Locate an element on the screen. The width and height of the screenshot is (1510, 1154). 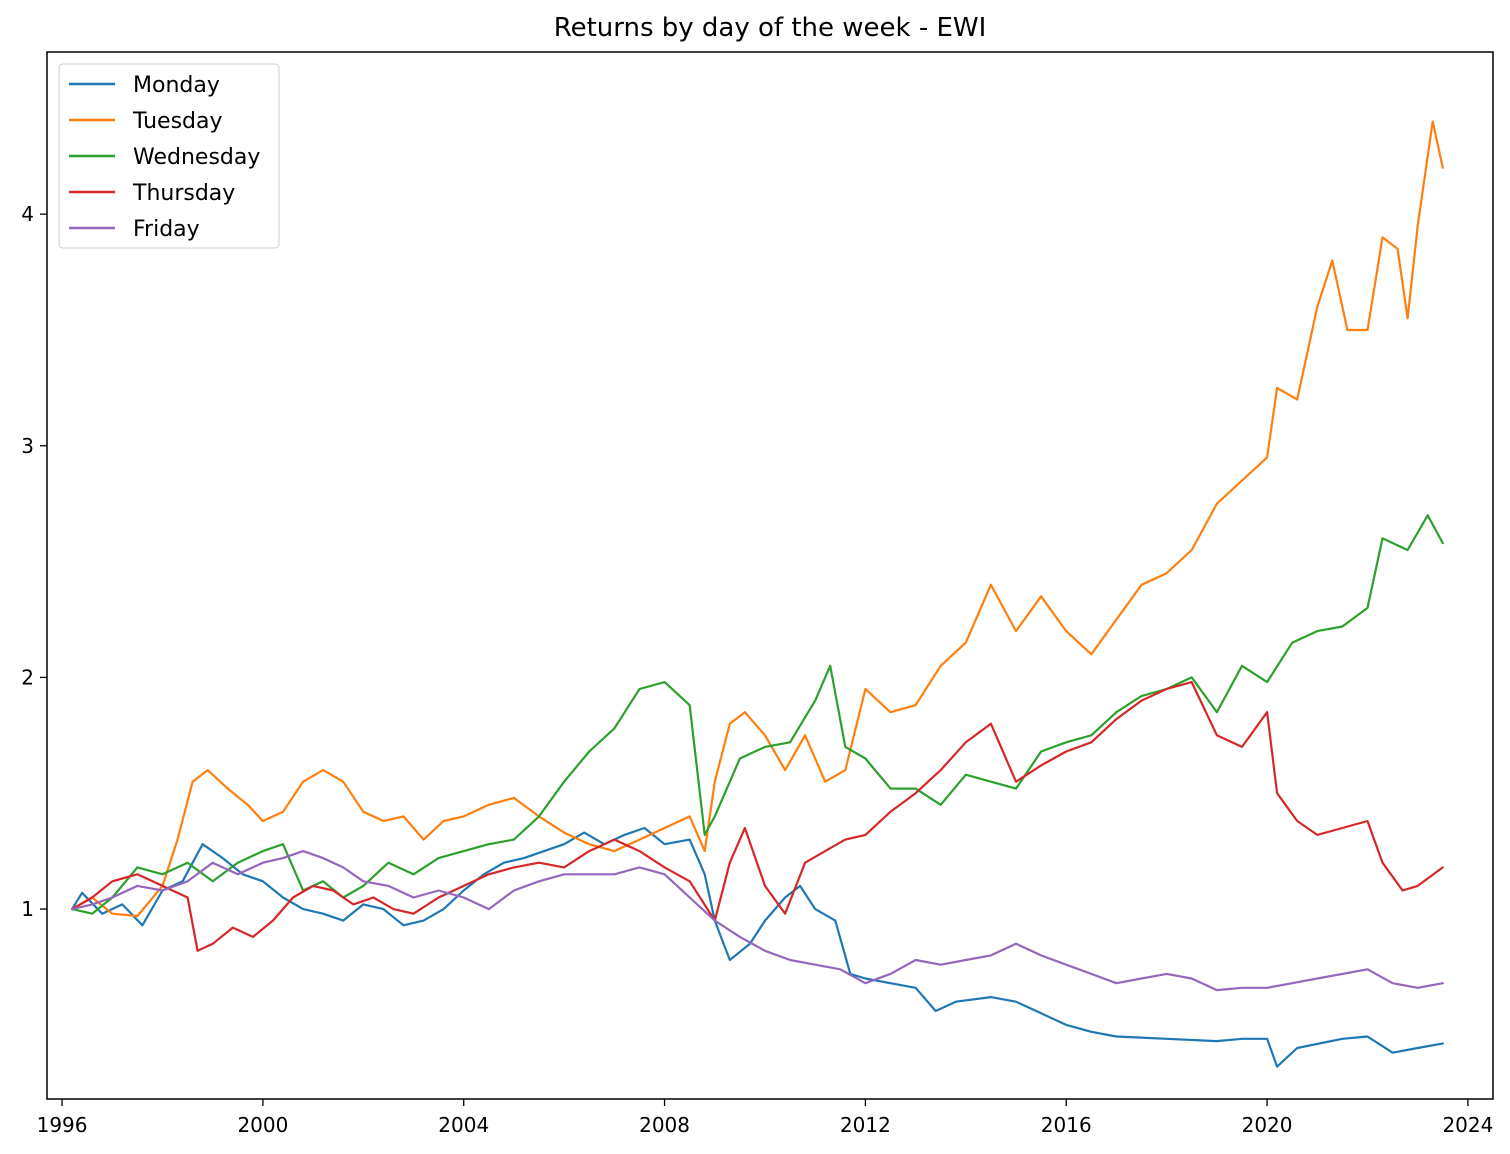
x-tick-label: 2008 is located at coordinates (664, 1125).